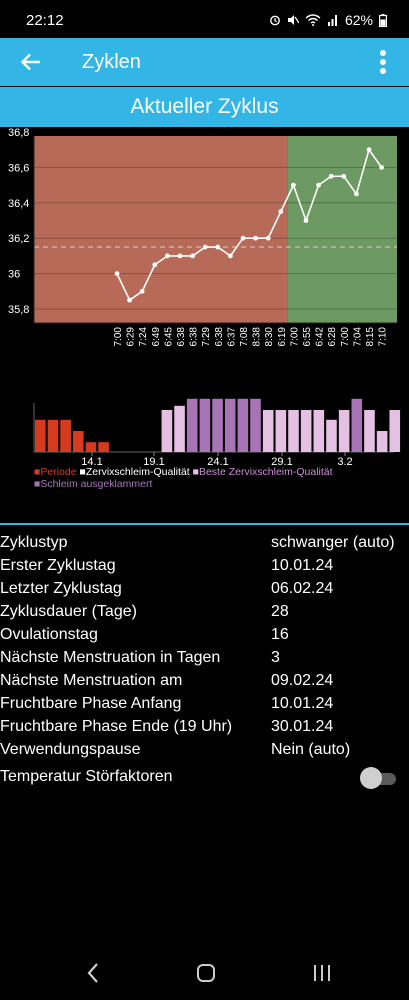 The width and height of the screenshot is (409, 1000). Describe the element at coordinates (322, 973) in the screenshot. I see `nav-recents-button` at that location.